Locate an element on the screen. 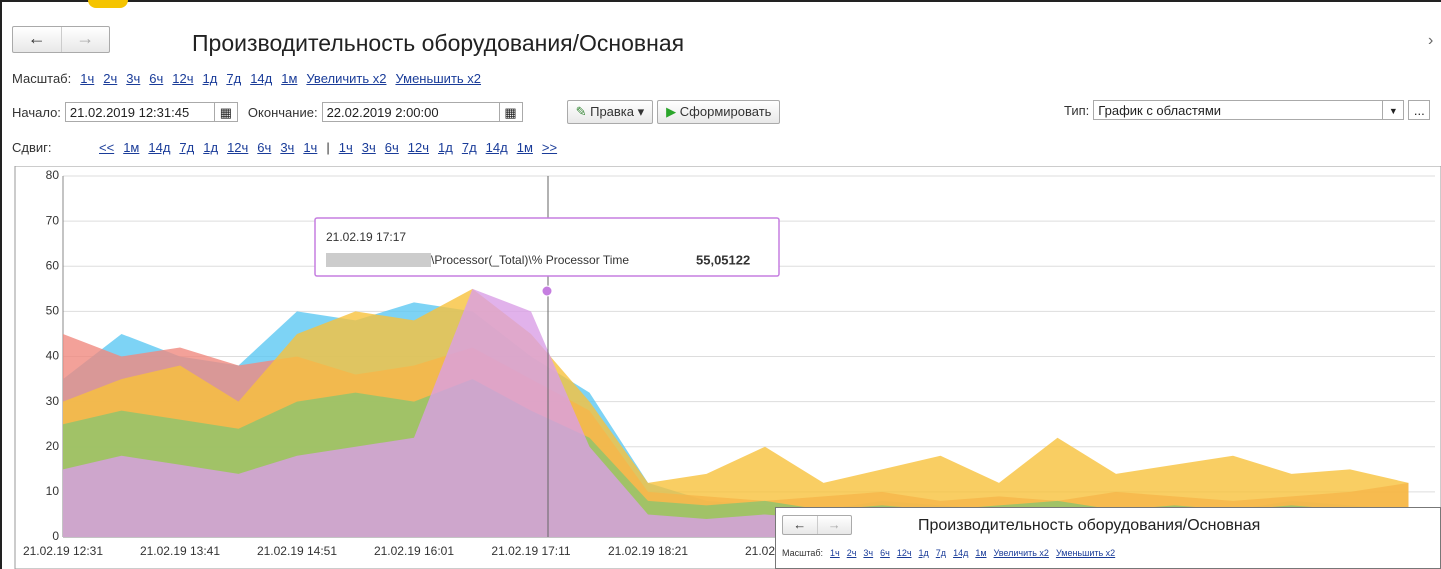  more-arrow: › is located at coordinates (1431, 40).